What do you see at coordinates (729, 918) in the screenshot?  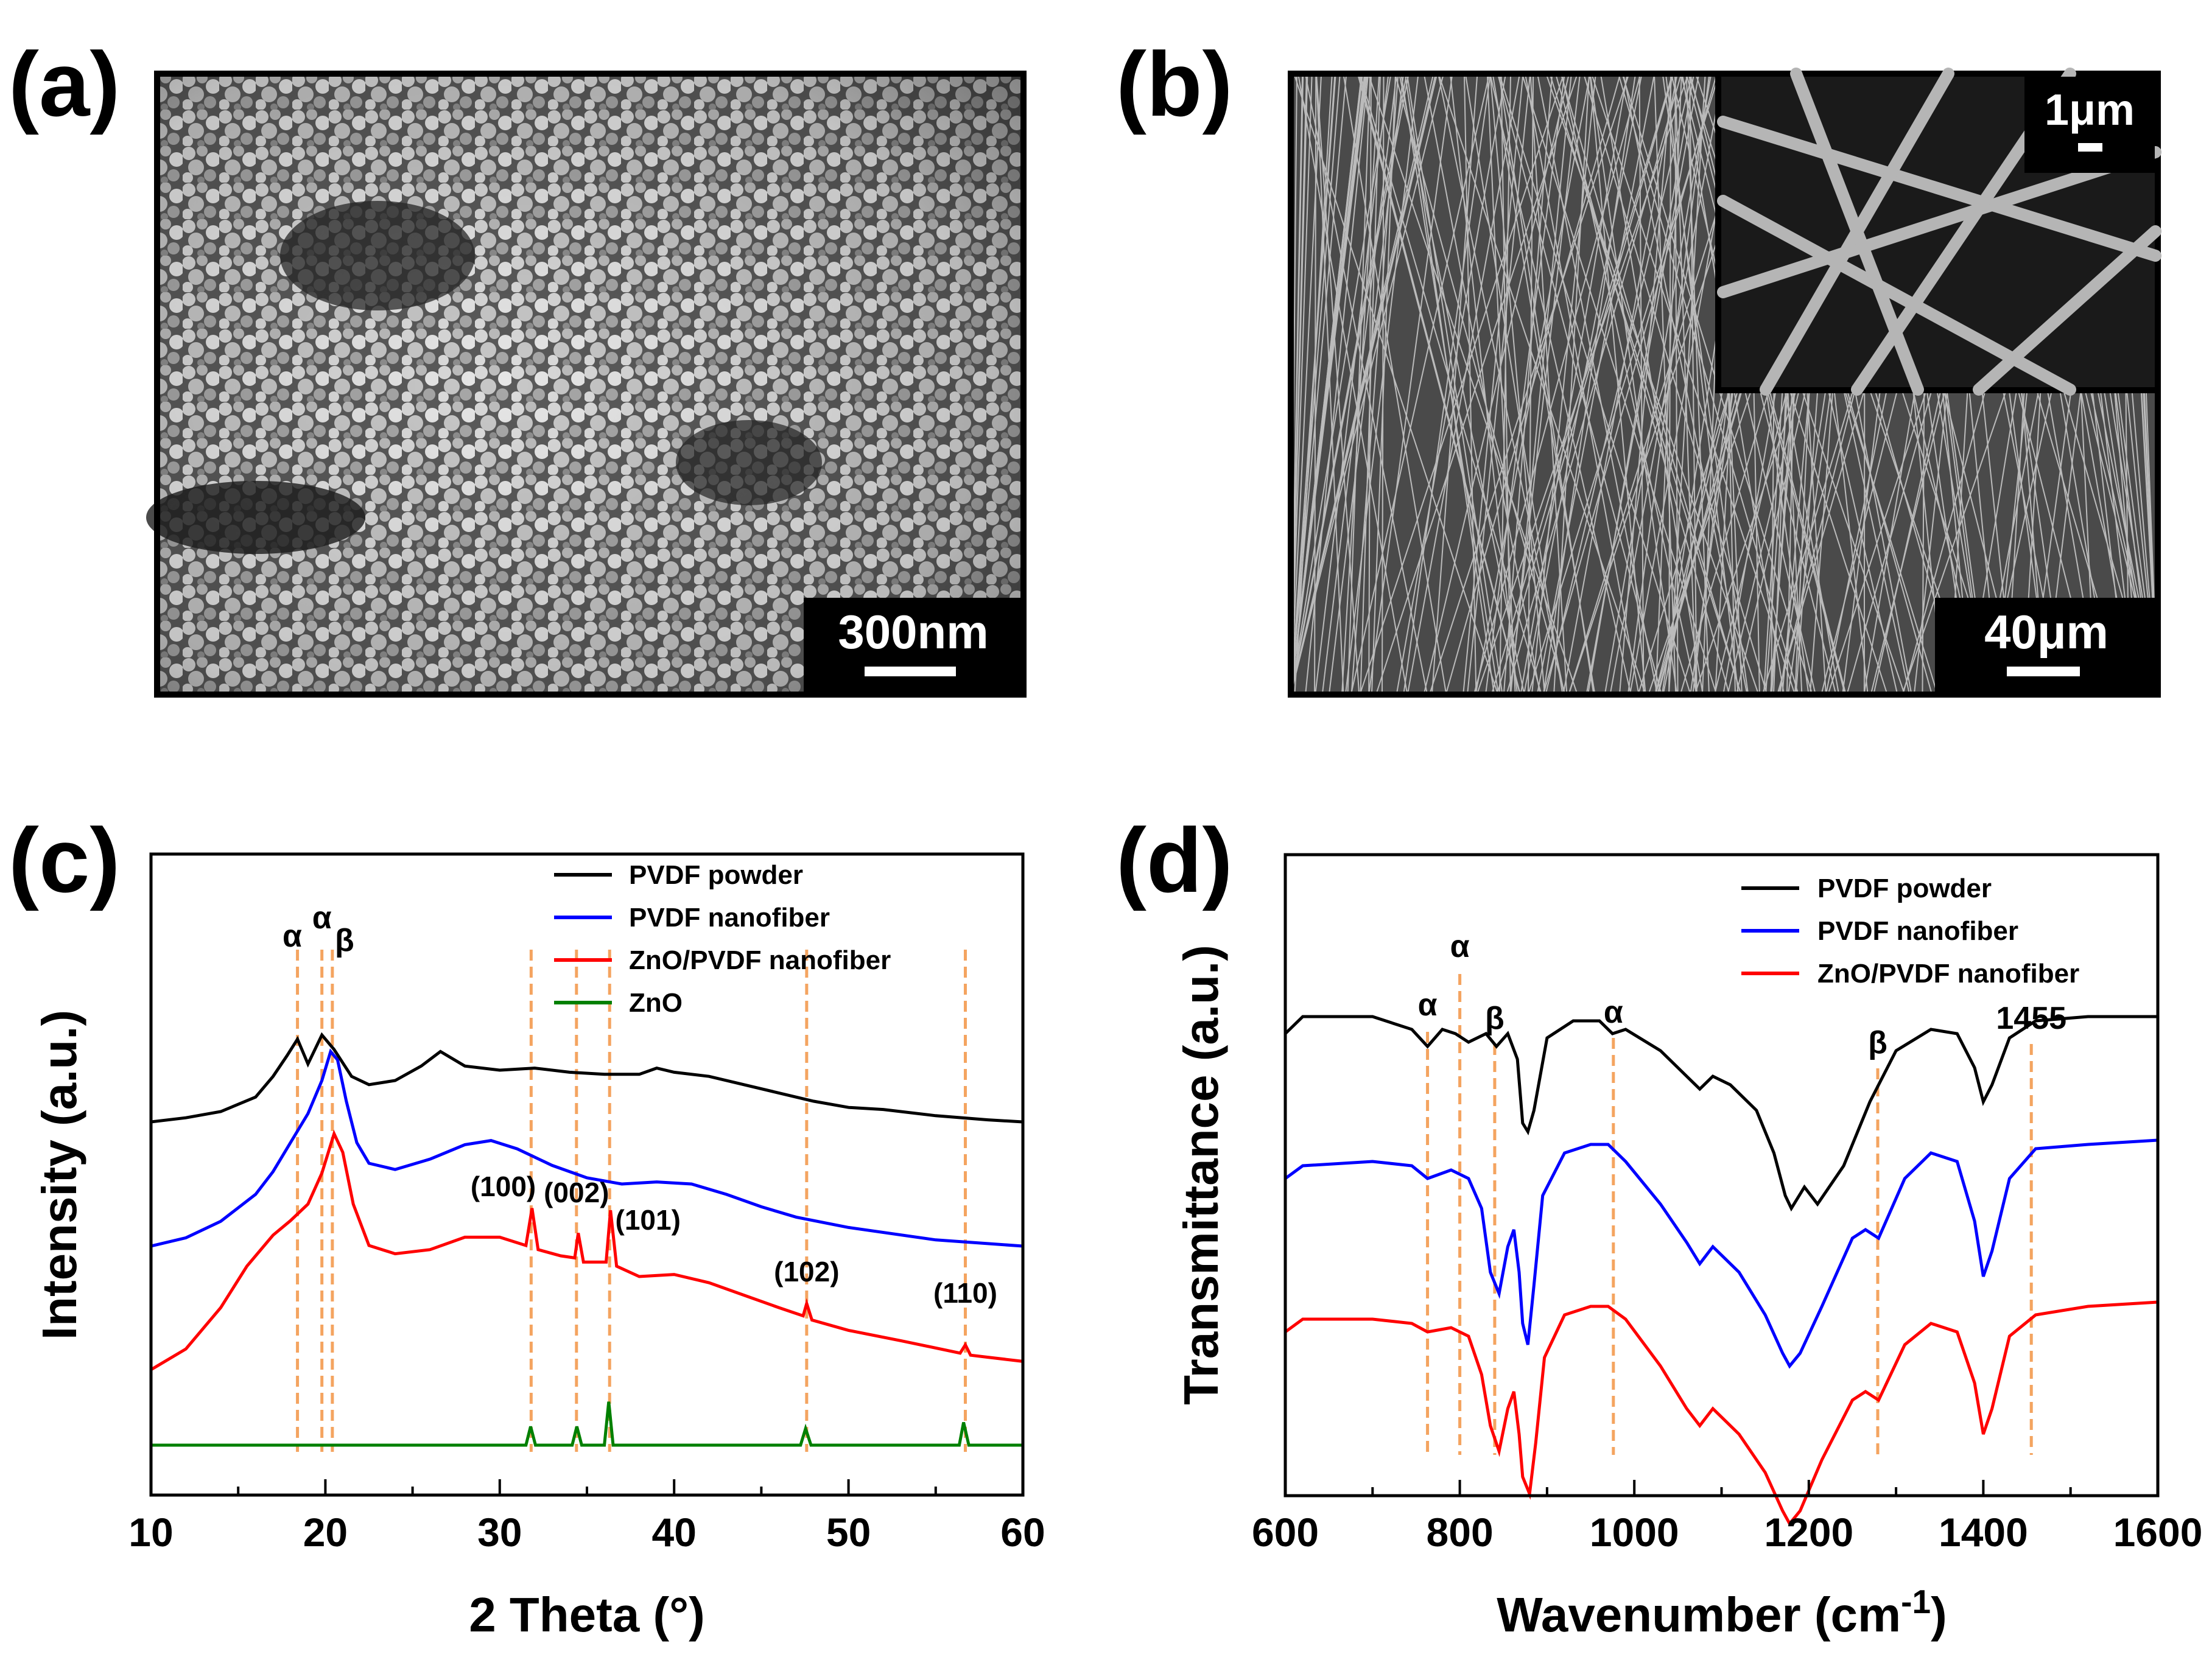 I see `legend-label-c: PVDF nanofiber` at bounding box center [729, 918].